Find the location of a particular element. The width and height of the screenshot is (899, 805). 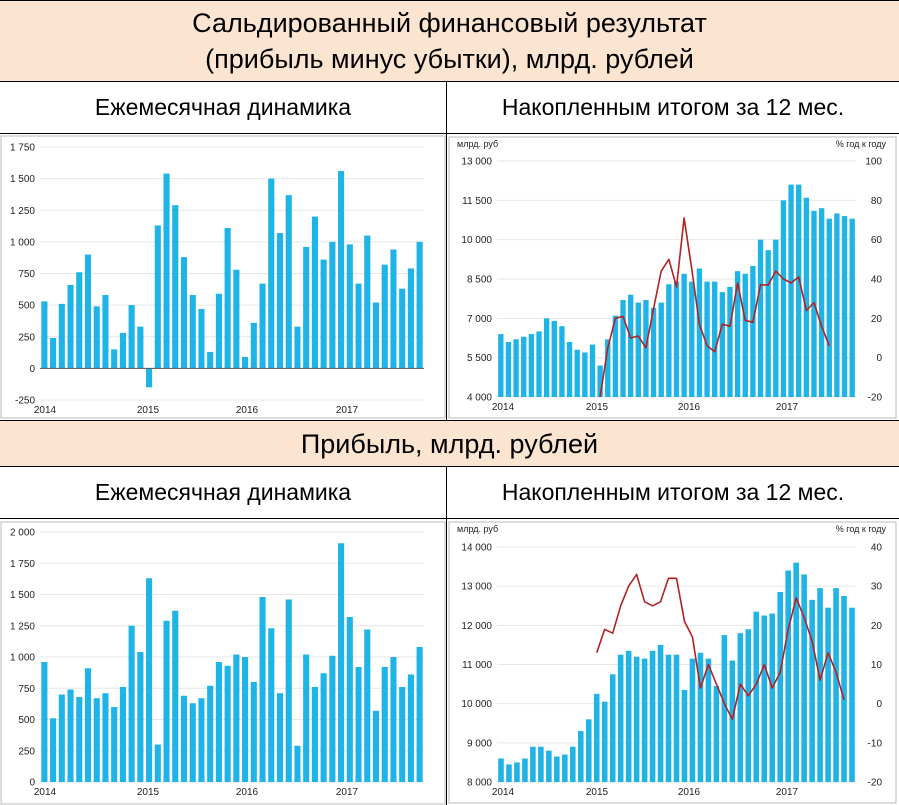

y-tick-label: 1 250 is located at coordinates (22, 626).